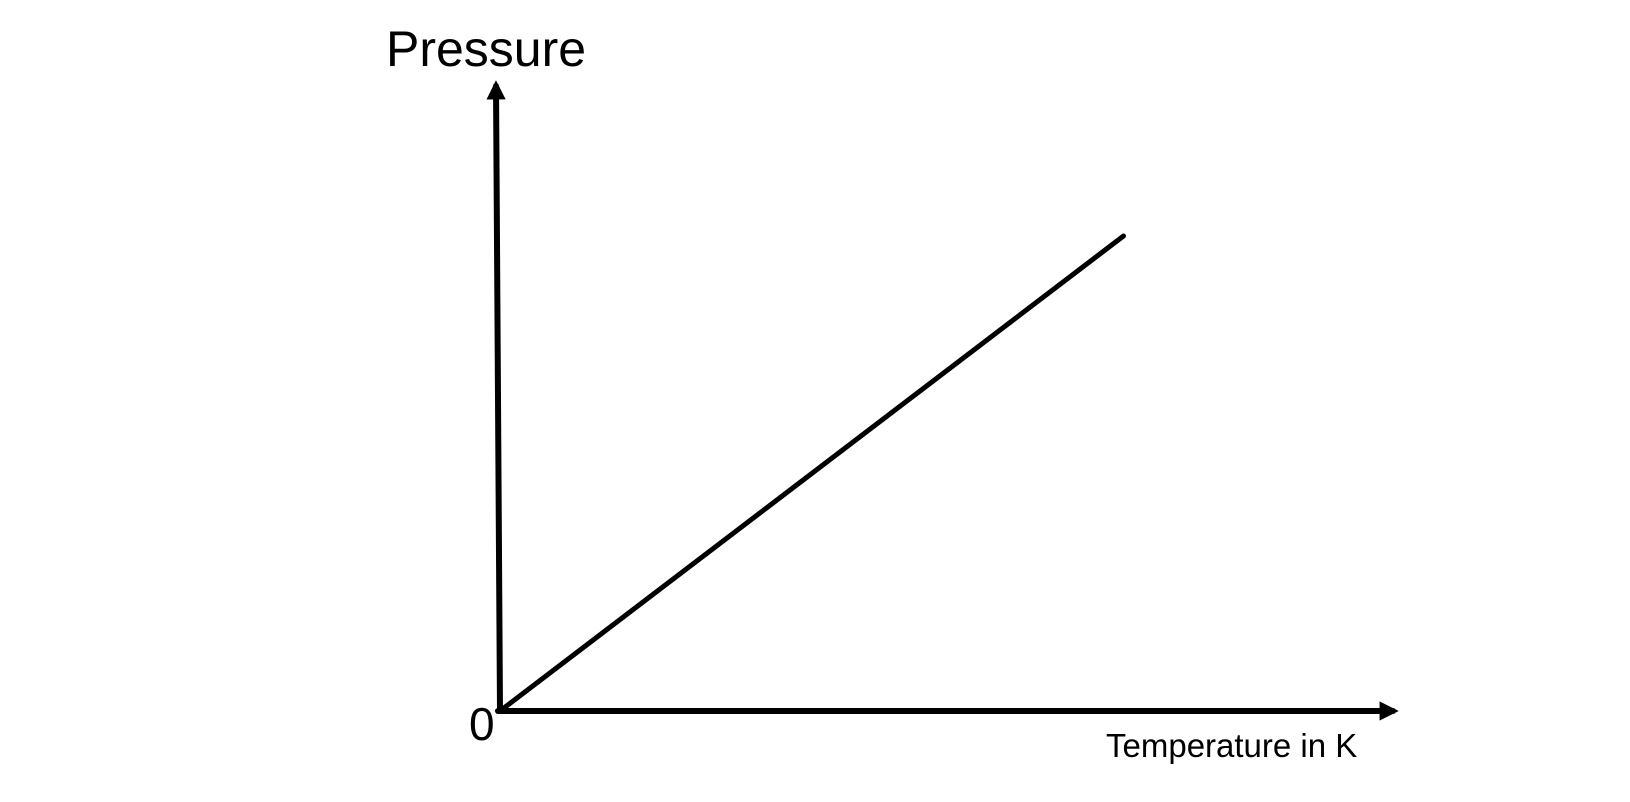 The image size is (1630, 802). Describe the element at coordinates (496, 397) in the screenshot. I see `y-axis` at that location.